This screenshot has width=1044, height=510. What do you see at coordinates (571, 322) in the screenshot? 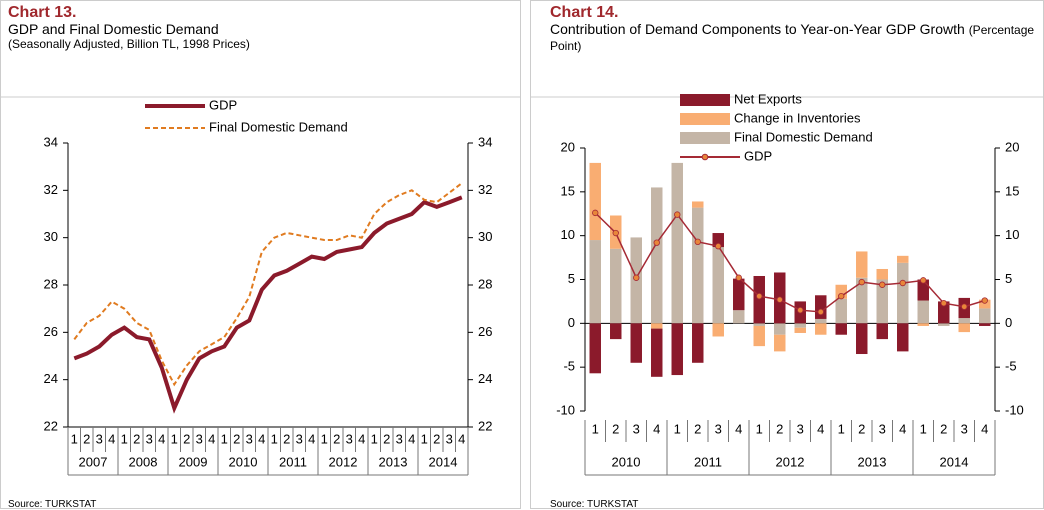
I see `y-tick-label: 0` at bounding box center [571, 322].